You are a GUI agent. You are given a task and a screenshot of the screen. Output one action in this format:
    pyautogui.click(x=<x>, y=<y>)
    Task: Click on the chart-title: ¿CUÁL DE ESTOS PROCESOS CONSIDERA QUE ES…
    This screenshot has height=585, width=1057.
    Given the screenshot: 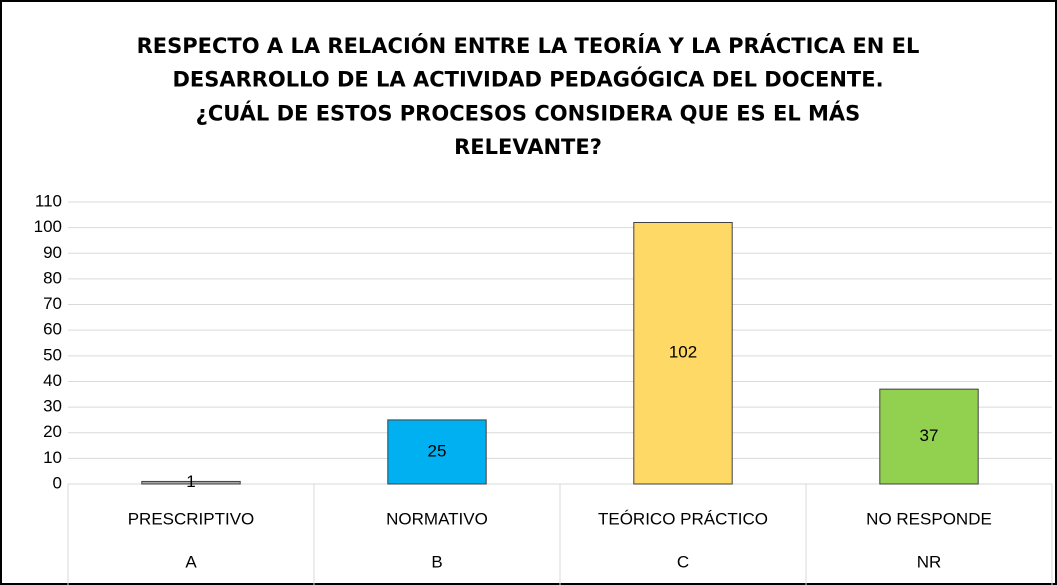 What is the action you would take?
    pyautogui.click(x=528, y=112)
    